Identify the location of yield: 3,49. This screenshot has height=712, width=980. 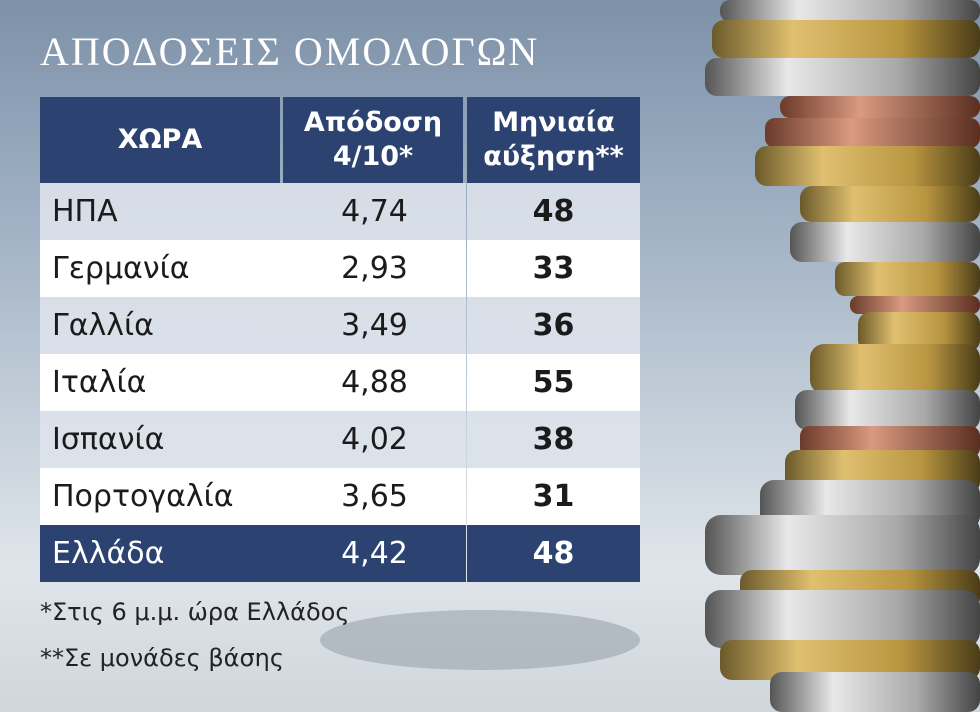
(374, 325).